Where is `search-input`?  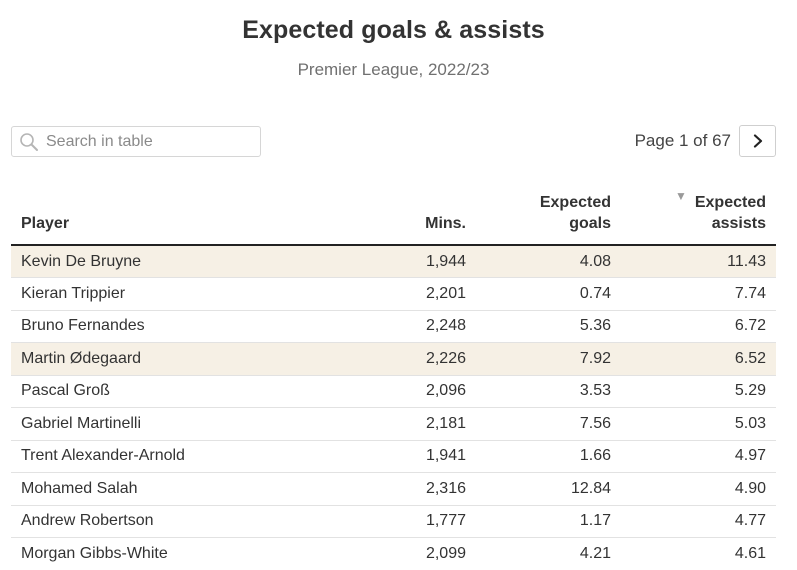 search-input is located at coordinates (151, 141).